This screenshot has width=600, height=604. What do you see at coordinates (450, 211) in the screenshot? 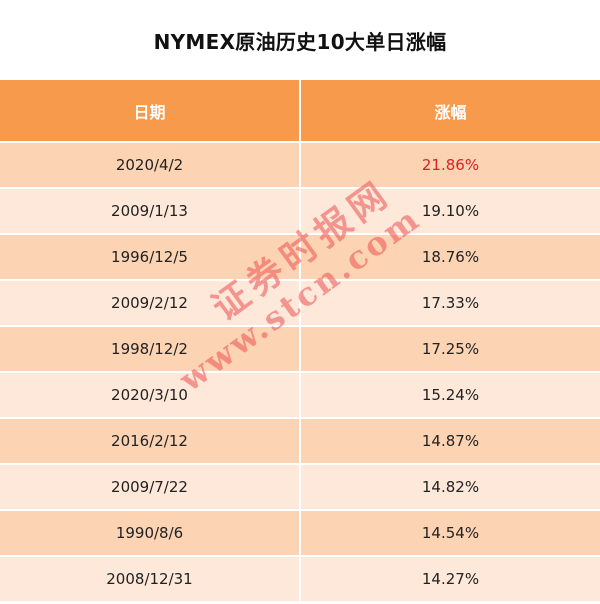
I see `change-cell: 19.10%` at bounding box center [450, 211].